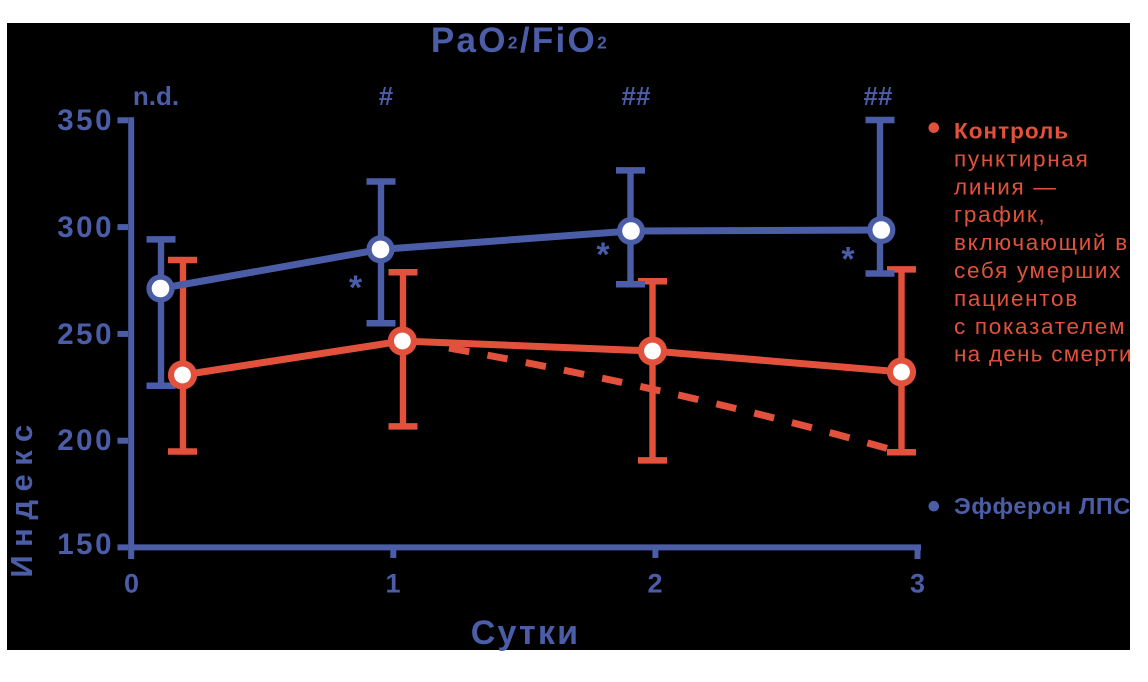 This screenshot has height=682, width=1148. What do you see at coordinates (1043, 354) in the screenshot?
I see `svg-text: на день смерти` at bounding box center [1043, 354].